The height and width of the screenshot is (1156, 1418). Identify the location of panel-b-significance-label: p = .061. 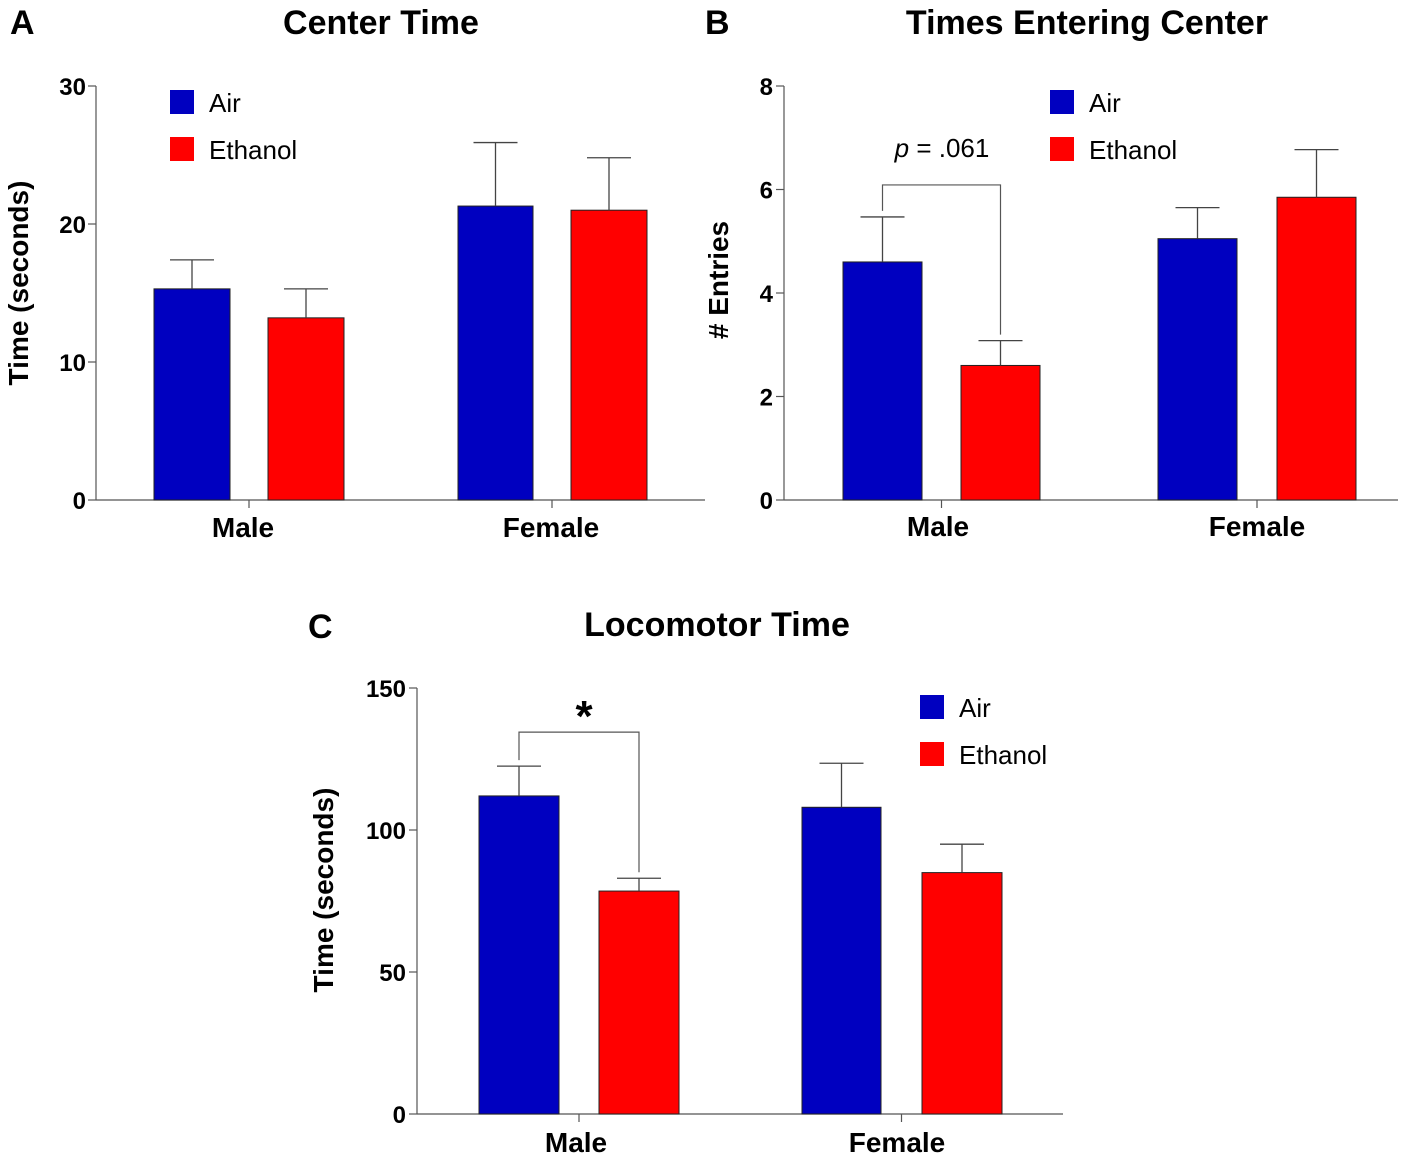
(942, 148).